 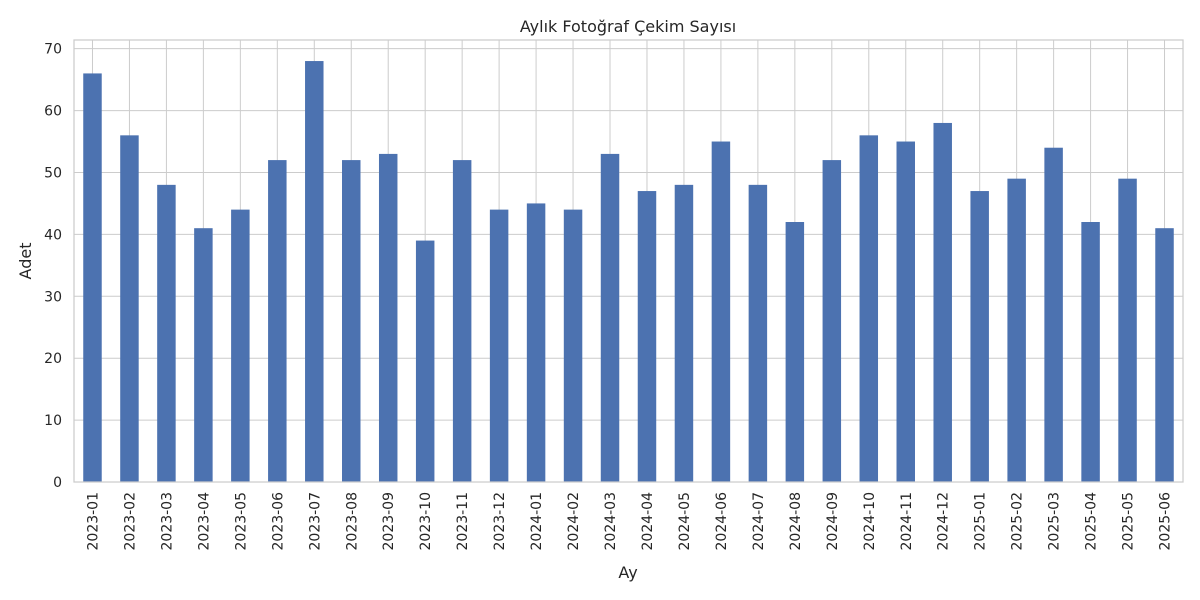 What do you see at coordinates (759, 521) in the screenshot?
I see `x-tick-label: 2024-07` at bounding box center [759, 521].